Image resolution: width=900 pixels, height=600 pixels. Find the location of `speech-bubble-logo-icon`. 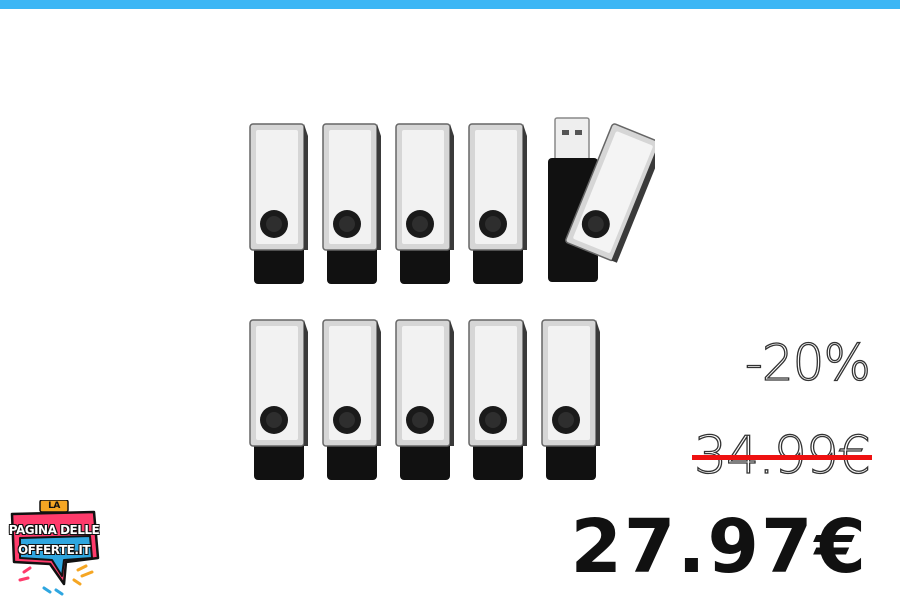

speech-bubble-logo-icon is located at coordinates (55, 547).